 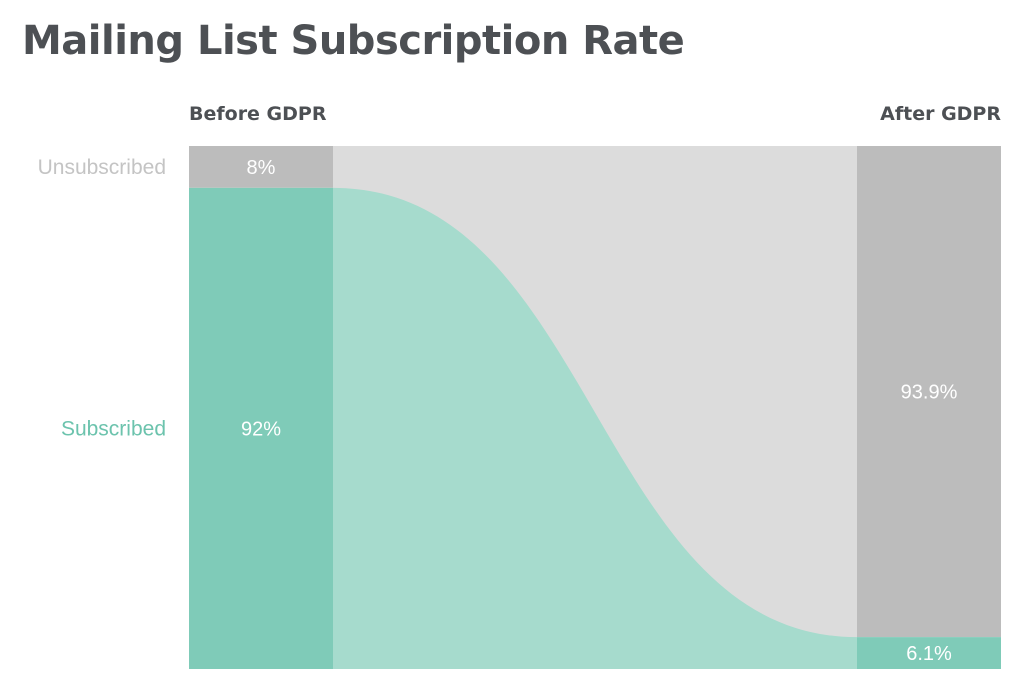 I want to click on value-label-before-unsubscribed: 8%, so click(x=261, y=168).